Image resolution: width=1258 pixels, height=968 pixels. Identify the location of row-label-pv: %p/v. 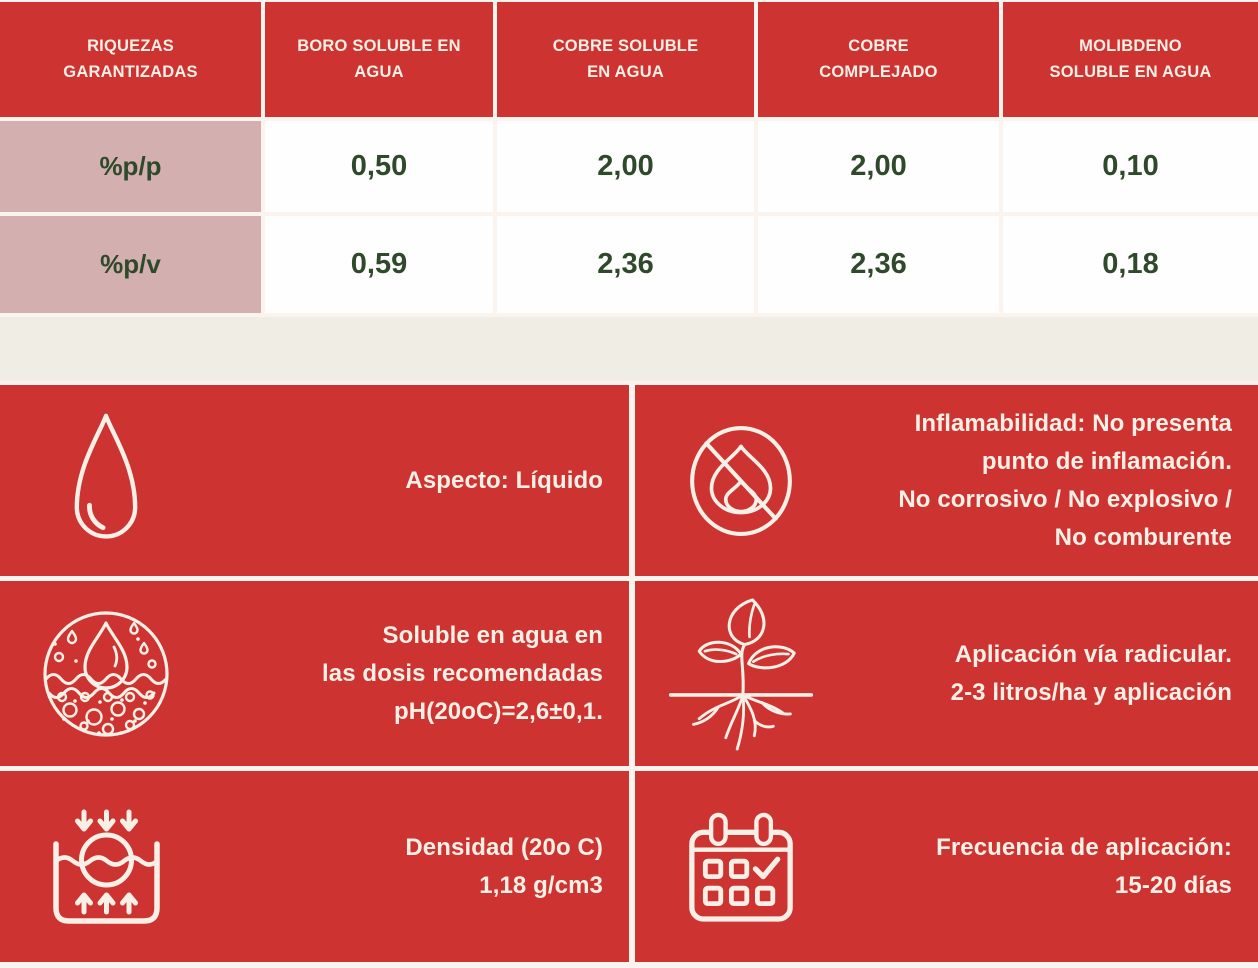
(130, 264).